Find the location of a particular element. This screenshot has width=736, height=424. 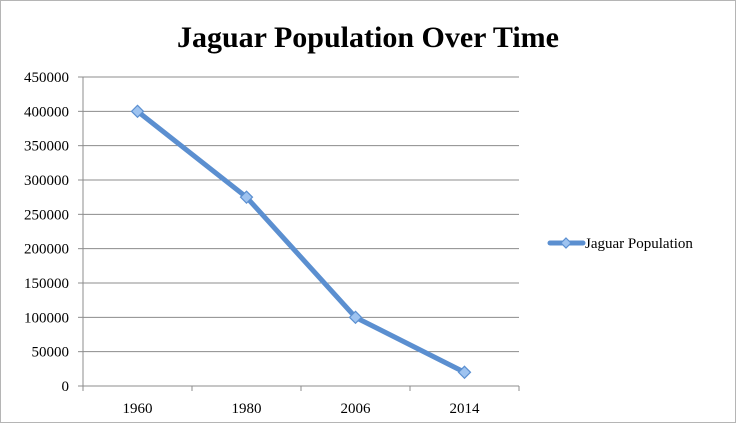

y-tick-label: 450000 is located at coordinates (46, 78).